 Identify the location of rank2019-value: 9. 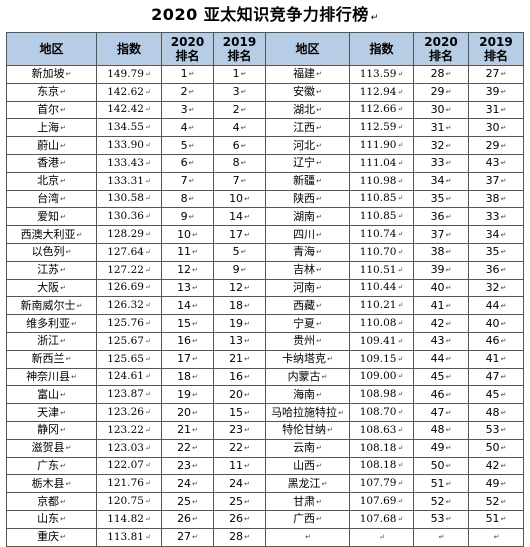
(236, 270).